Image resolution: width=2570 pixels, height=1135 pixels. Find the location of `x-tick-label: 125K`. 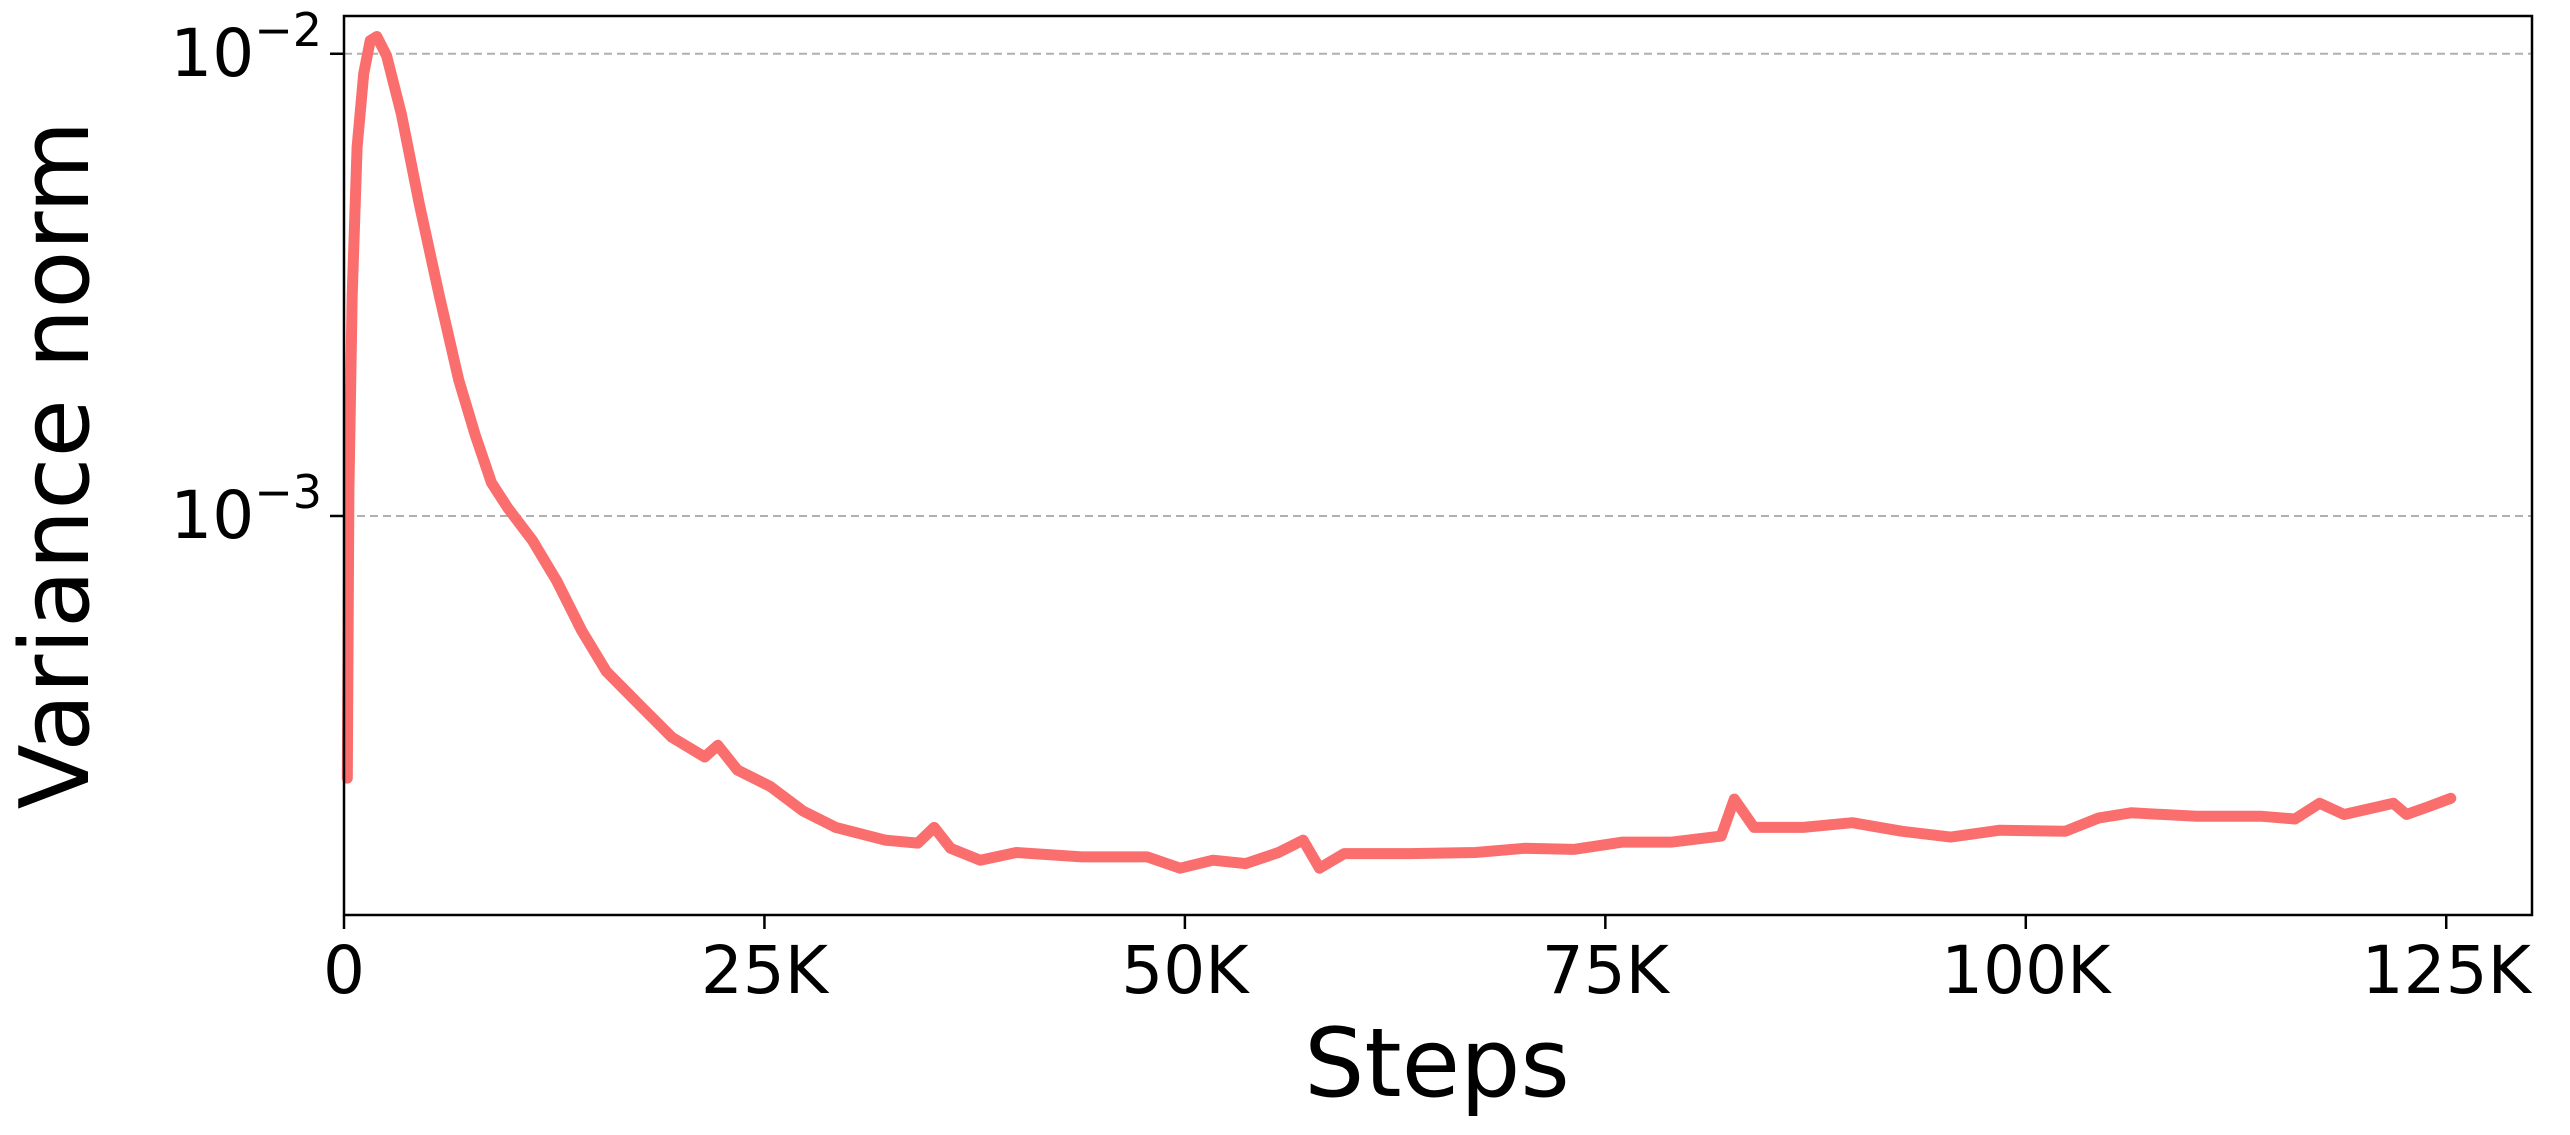

x-tick-label: 125K is located at coordinates (2447, 970).